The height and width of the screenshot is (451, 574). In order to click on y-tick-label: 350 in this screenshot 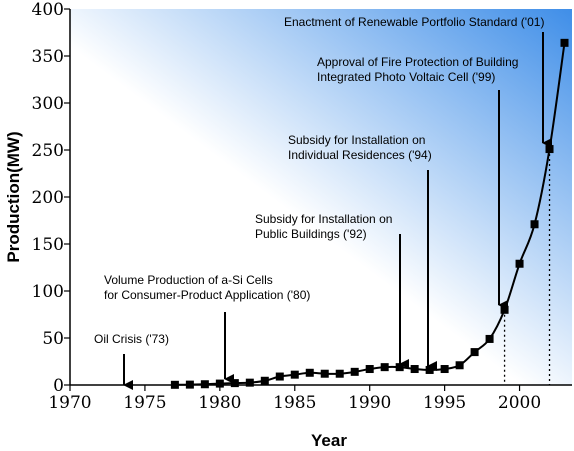, I will do `click(48, 57)`.